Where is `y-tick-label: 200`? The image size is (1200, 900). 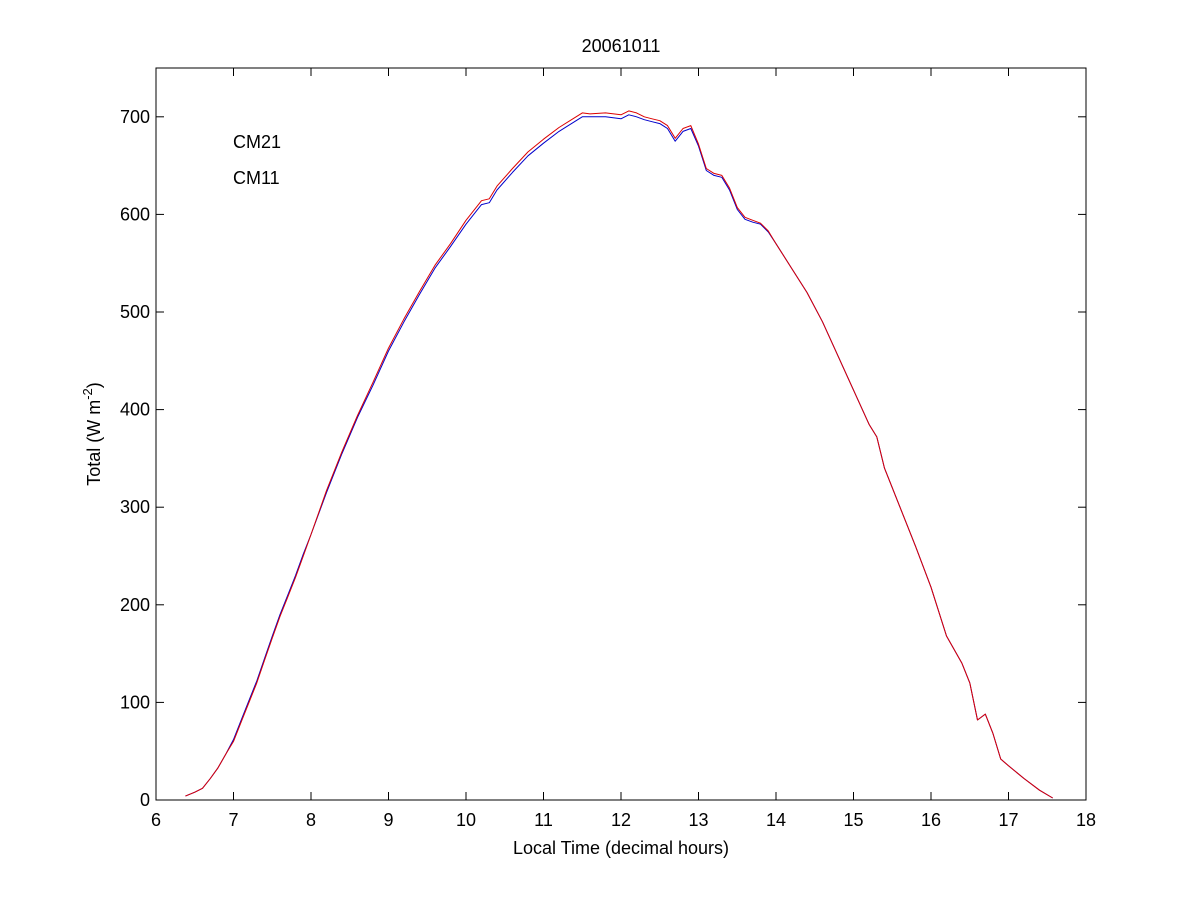 y-tick-label: 200 is located at coordinates (135, 605).